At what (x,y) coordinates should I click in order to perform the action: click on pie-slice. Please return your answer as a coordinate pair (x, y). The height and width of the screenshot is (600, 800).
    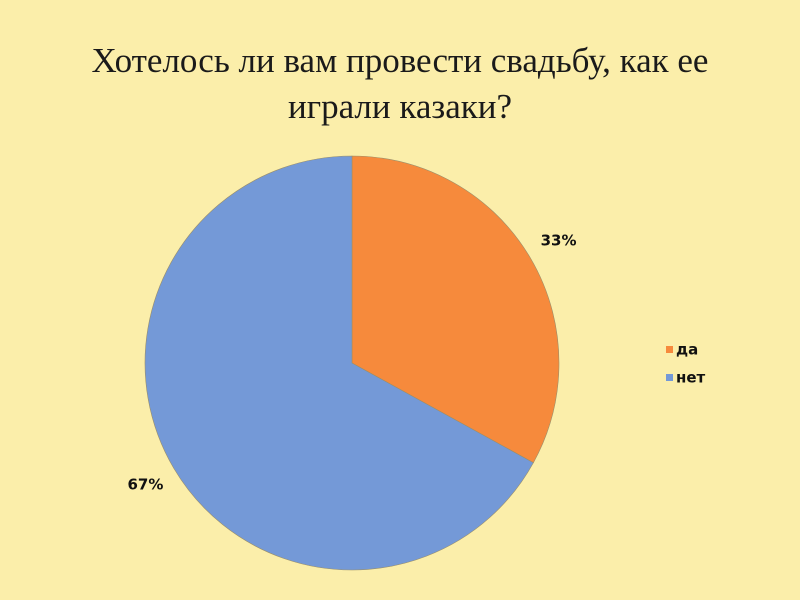
    Looking at the image, I should click on (455, 309).